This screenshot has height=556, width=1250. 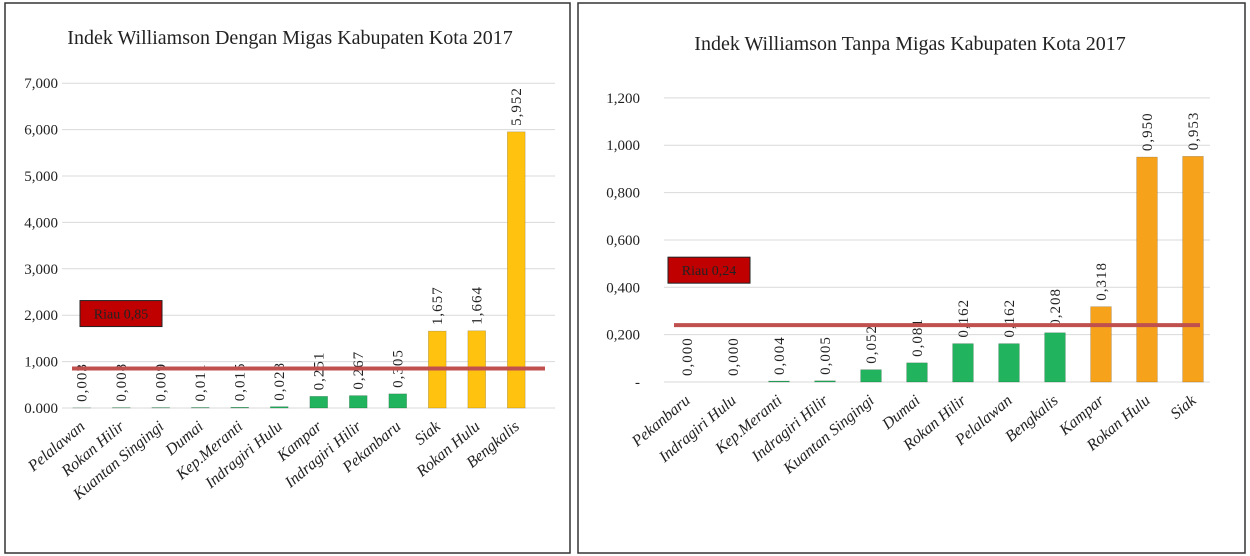 I want to click on y-tick-label: 0.000, so click(x=41, y=409).